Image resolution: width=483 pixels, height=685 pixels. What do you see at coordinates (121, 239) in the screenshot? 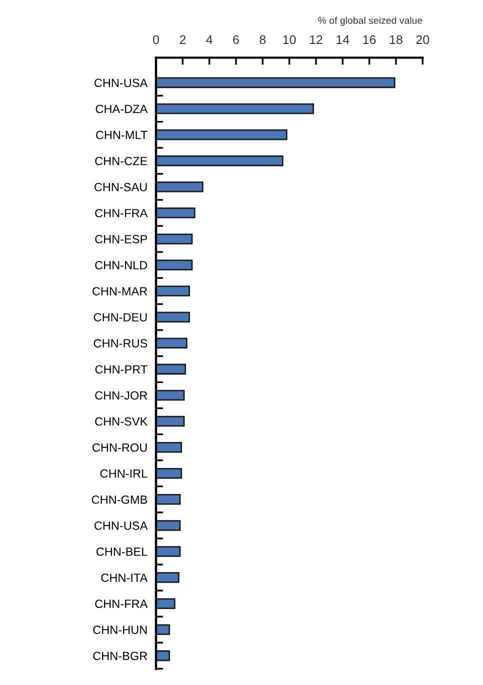
I see `y-tick-label: CHN-ESP` at bounding box center [121, 239].